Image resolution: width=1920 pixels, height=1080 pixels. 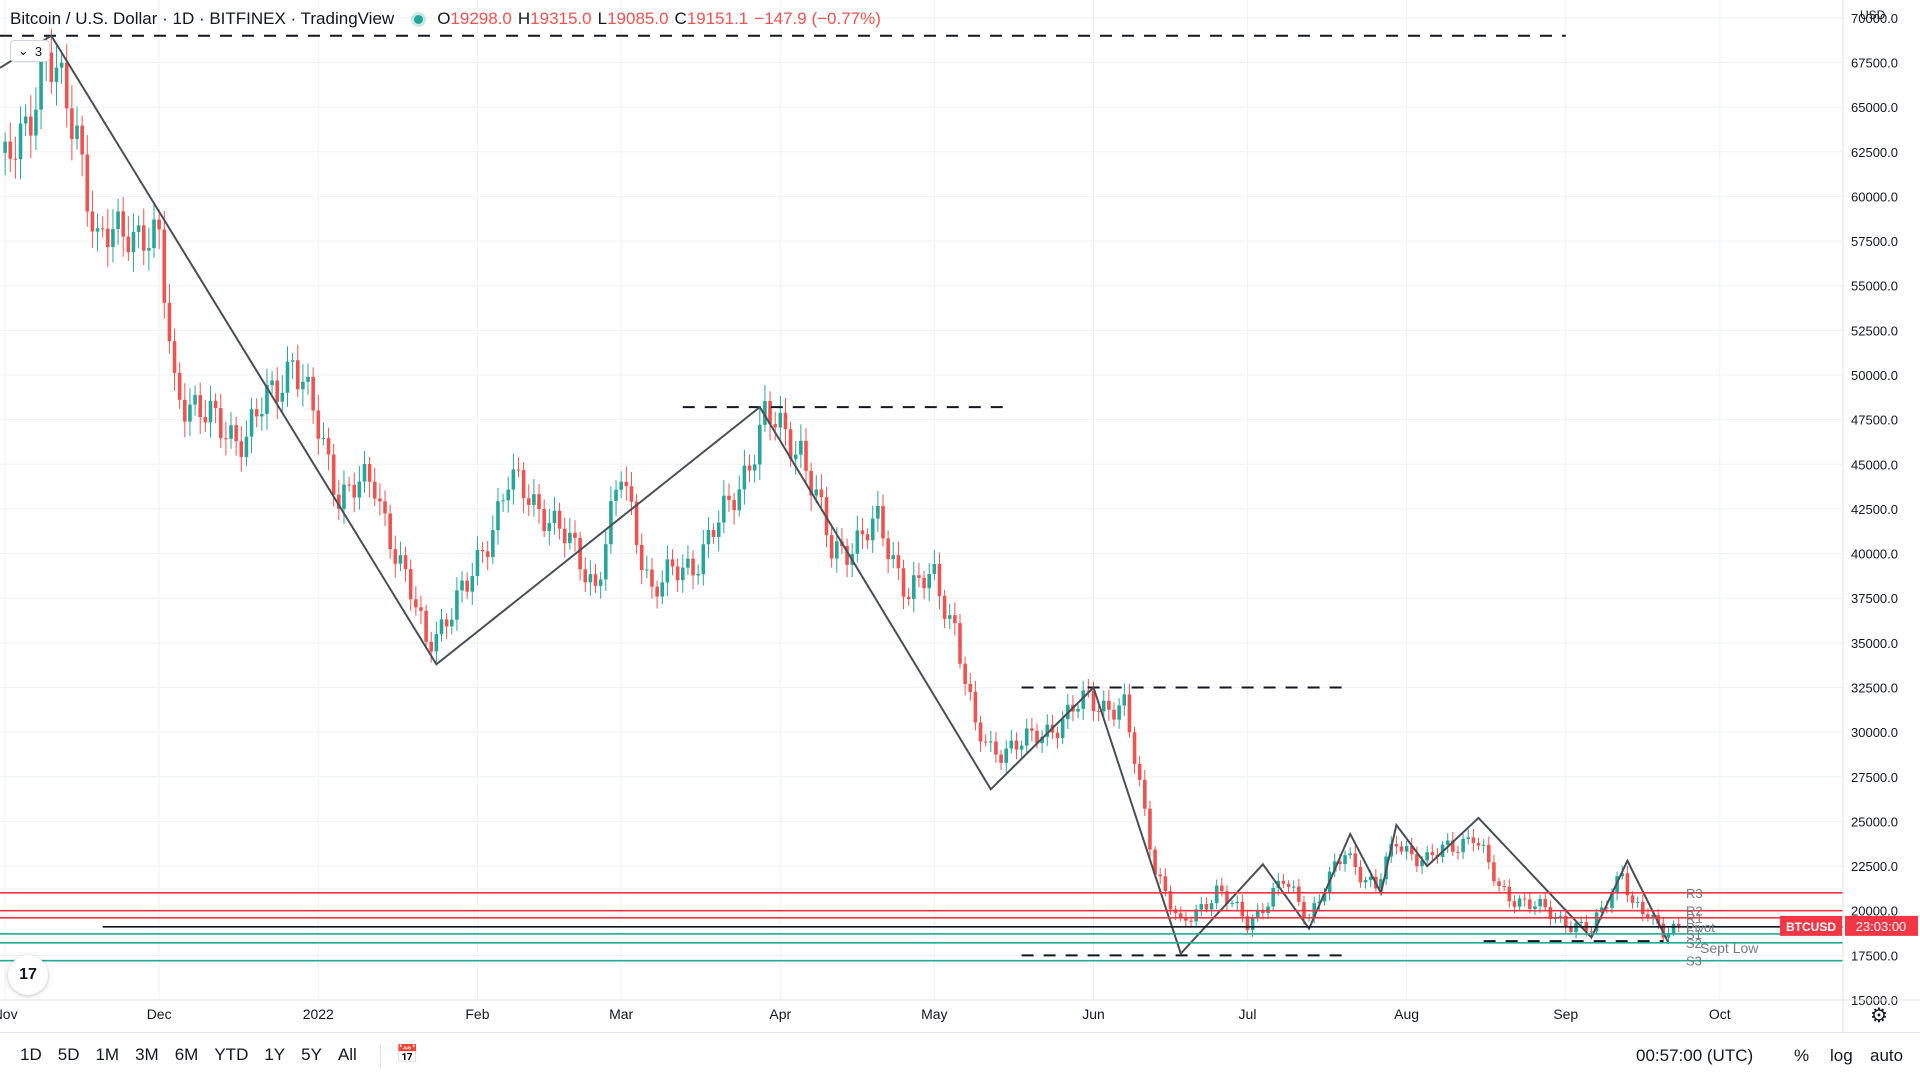 What do you see at coordinates (419, 19) in the screenshot?
I see `market-status-icon` at bounding box center [419, 19].